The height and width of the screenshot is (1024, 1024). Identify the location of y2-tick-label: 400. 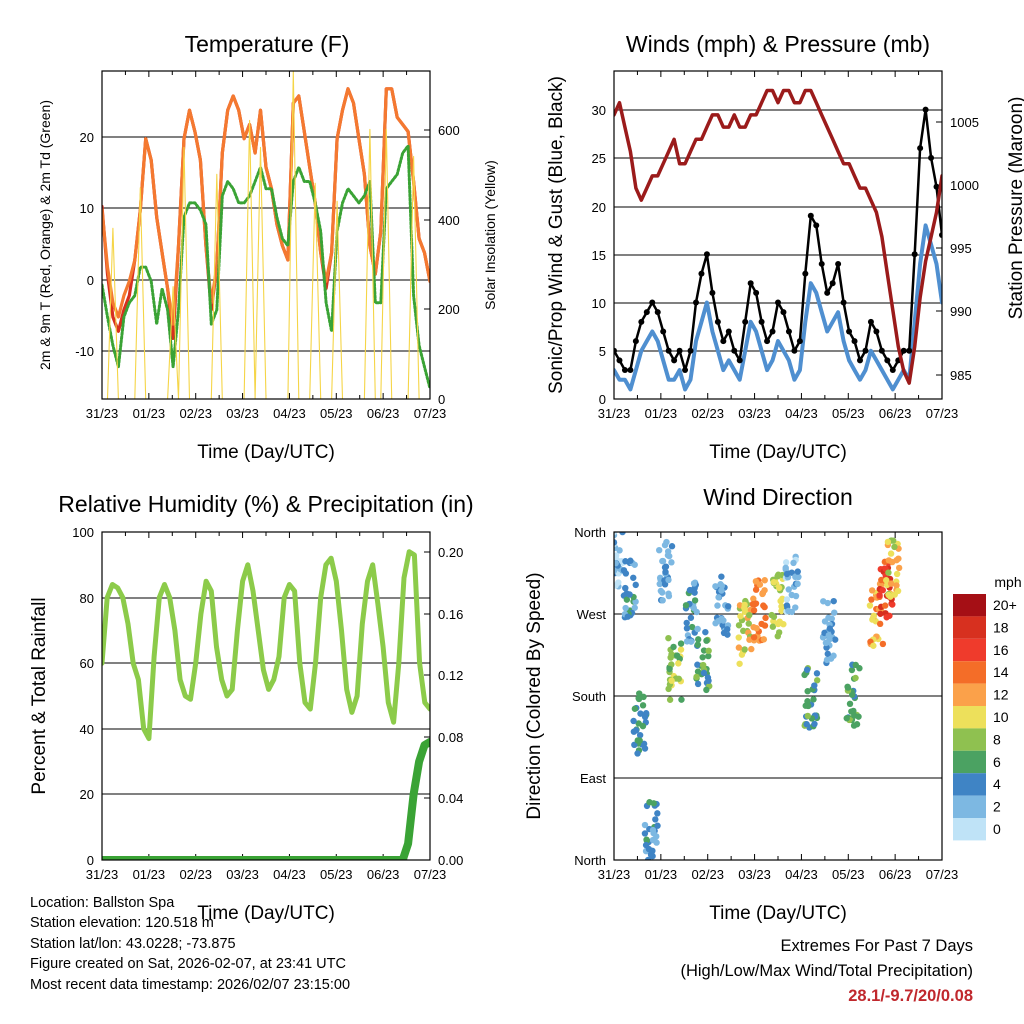
(449, 220).